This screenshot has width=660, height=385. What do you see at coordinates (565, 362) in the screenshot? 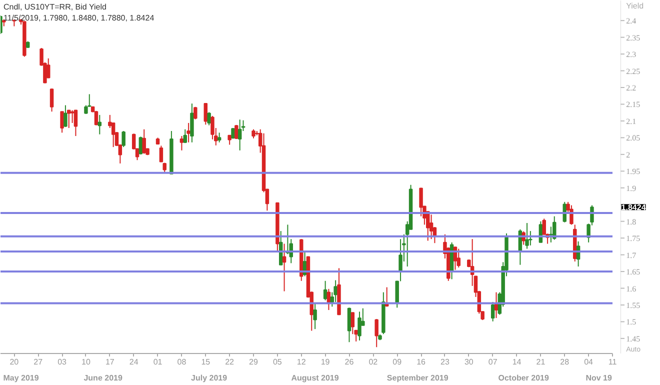
I see `x-tick-label: 28` at bounding box center [565, 362].